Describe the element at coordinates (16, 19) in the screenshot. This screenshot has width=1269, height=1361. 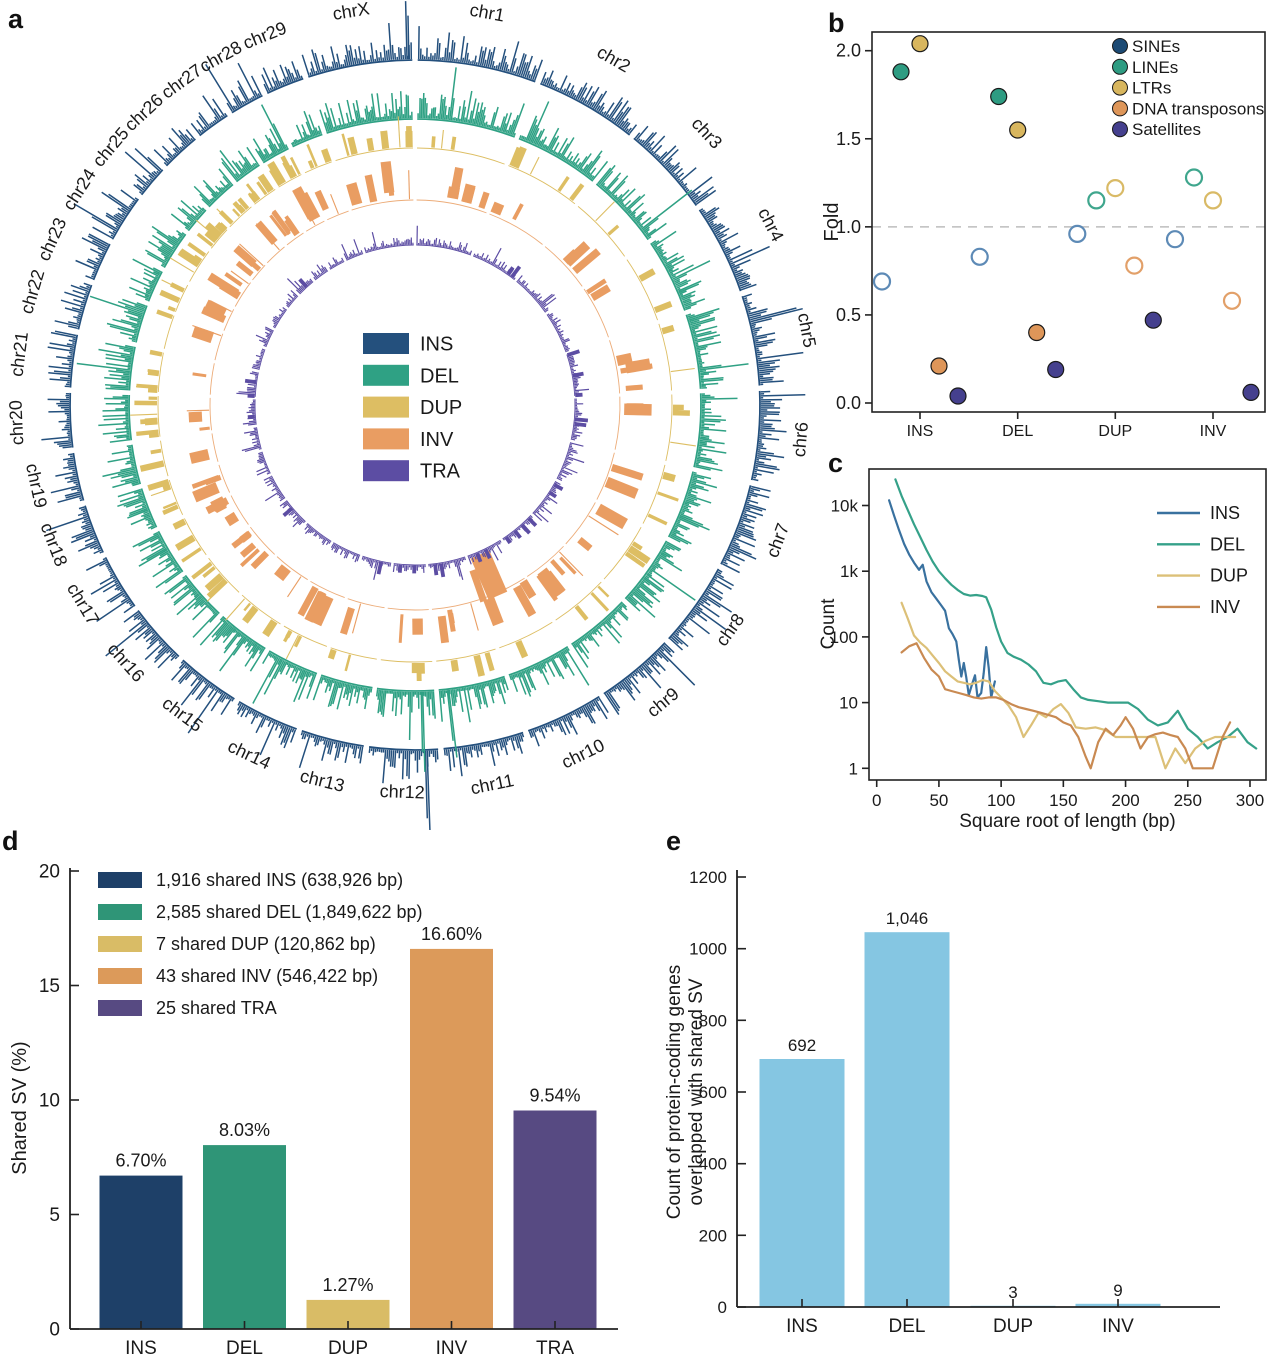
I see `panel-label-a: a` at that location.